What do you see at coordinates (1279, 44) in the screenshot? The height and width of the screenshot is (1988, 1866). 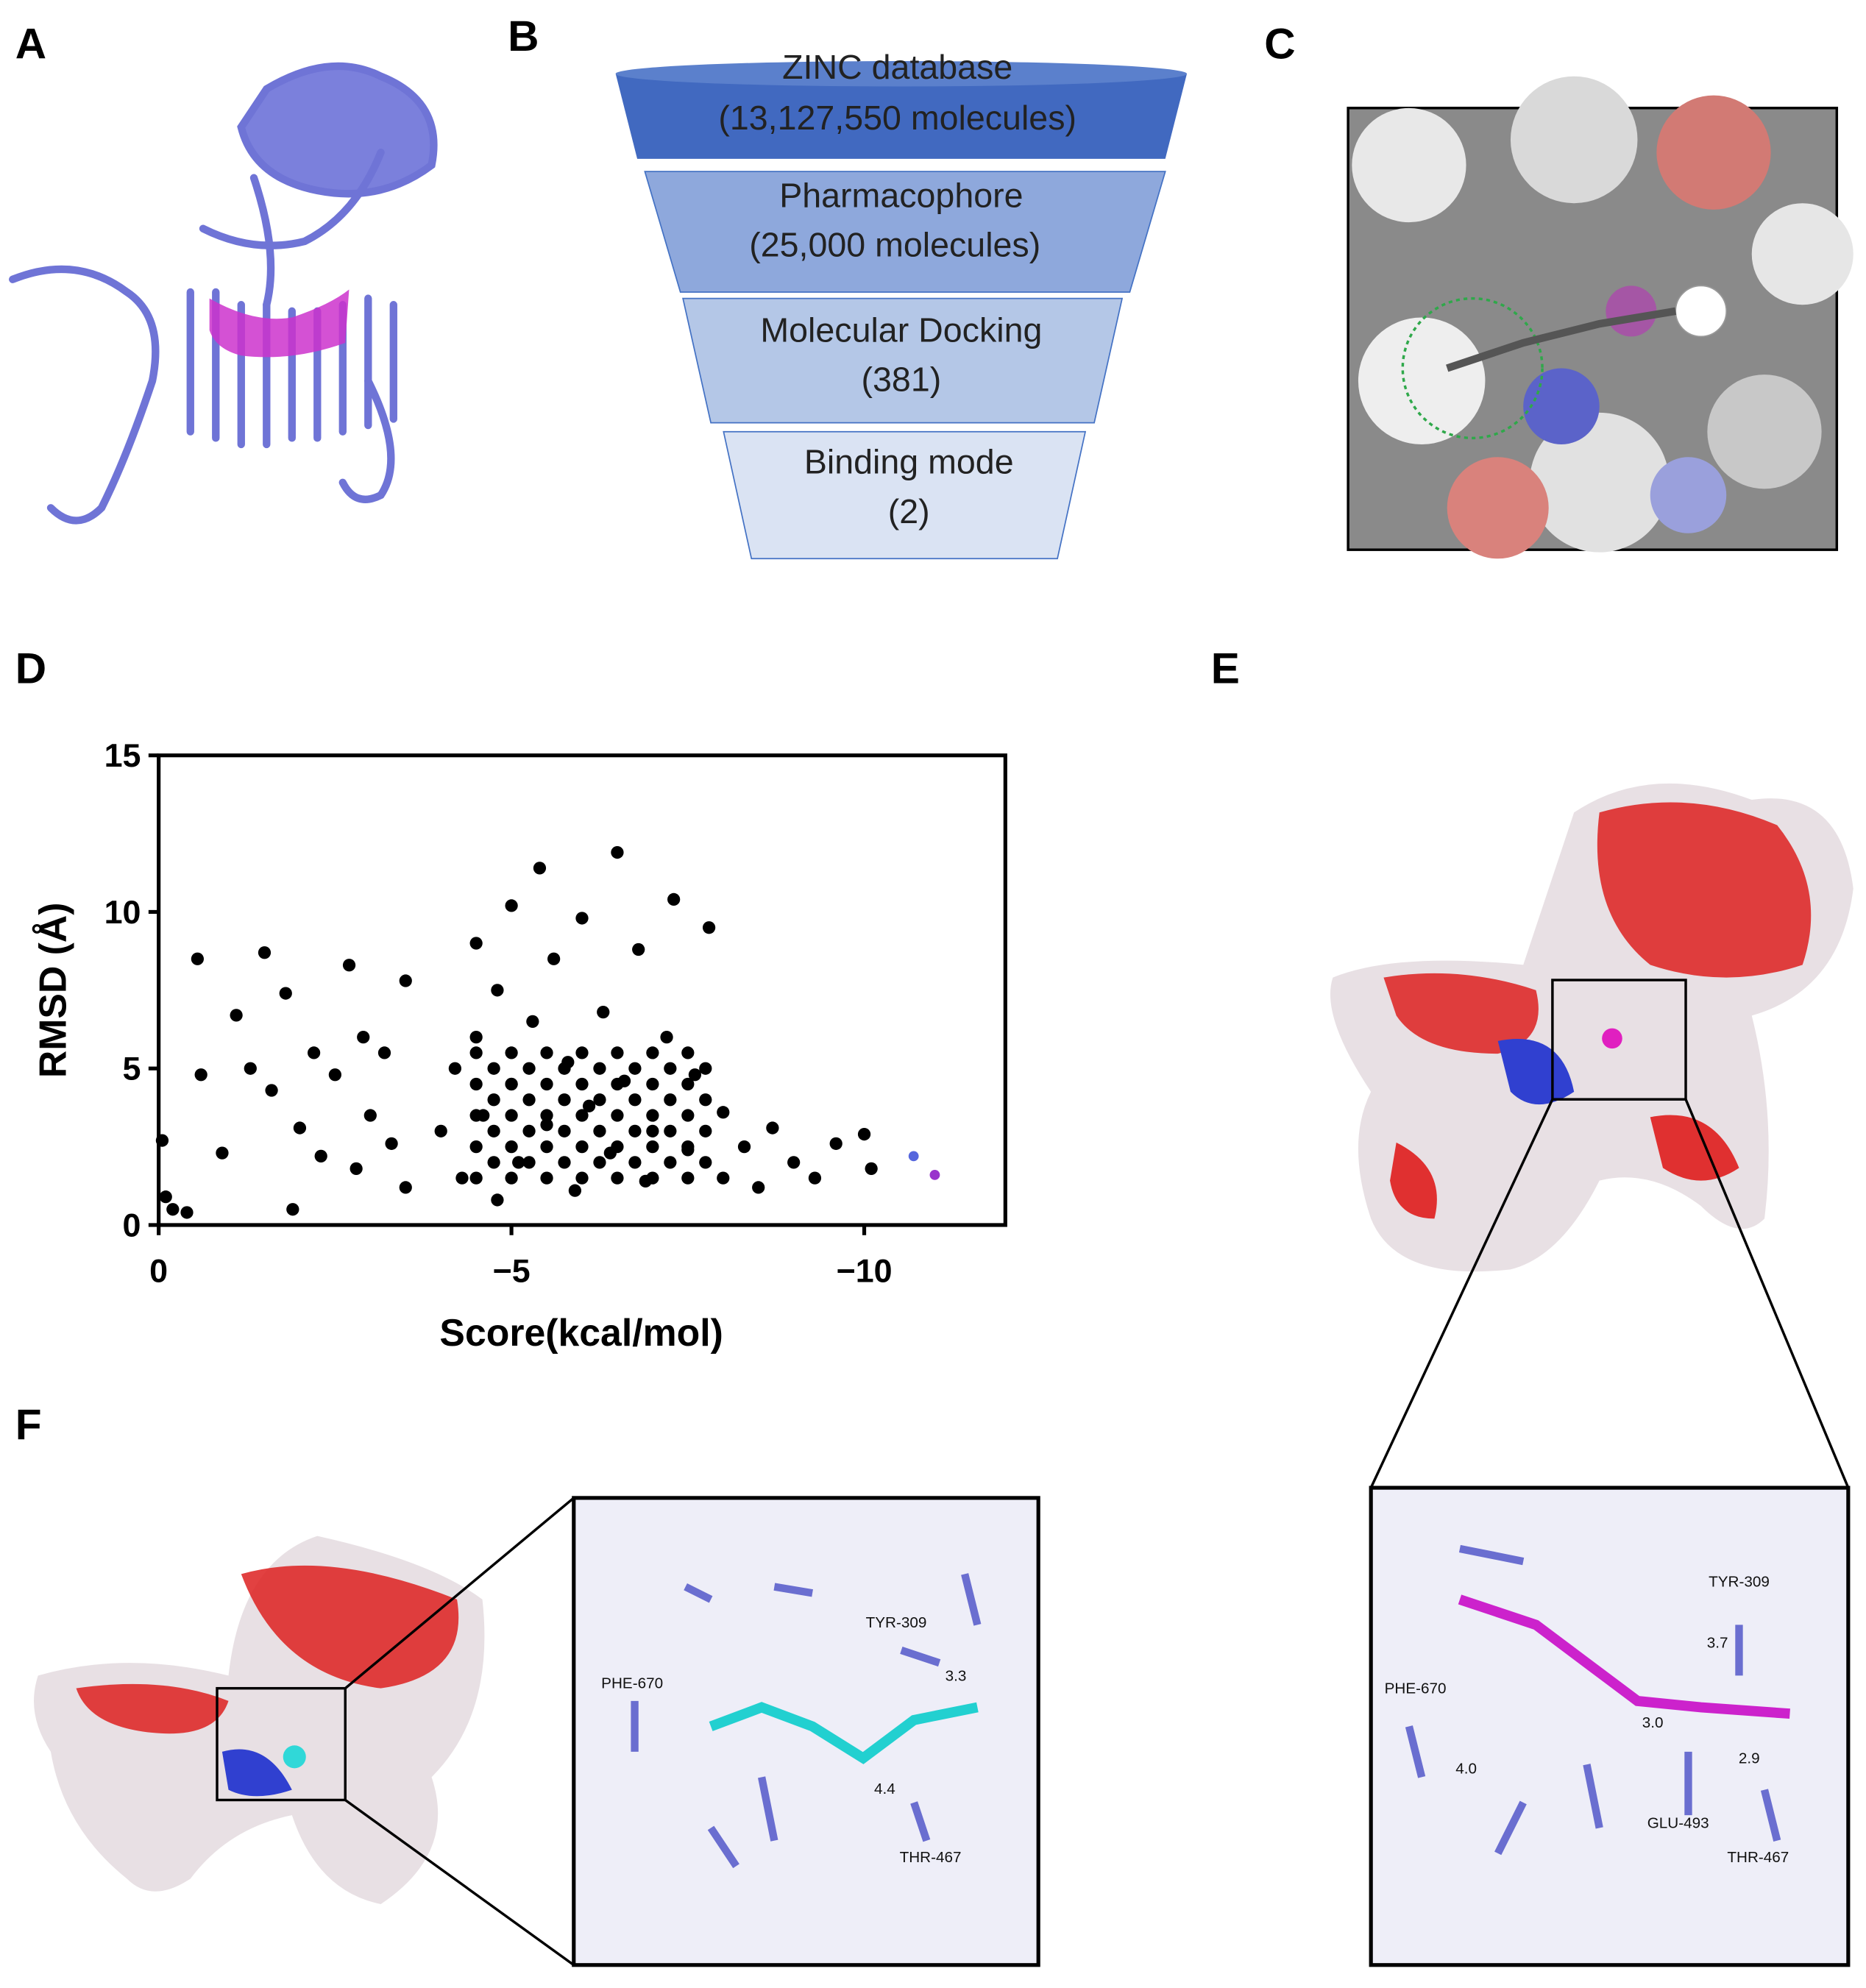 I see `panel-label: C` at bounding box center [1279, 44].